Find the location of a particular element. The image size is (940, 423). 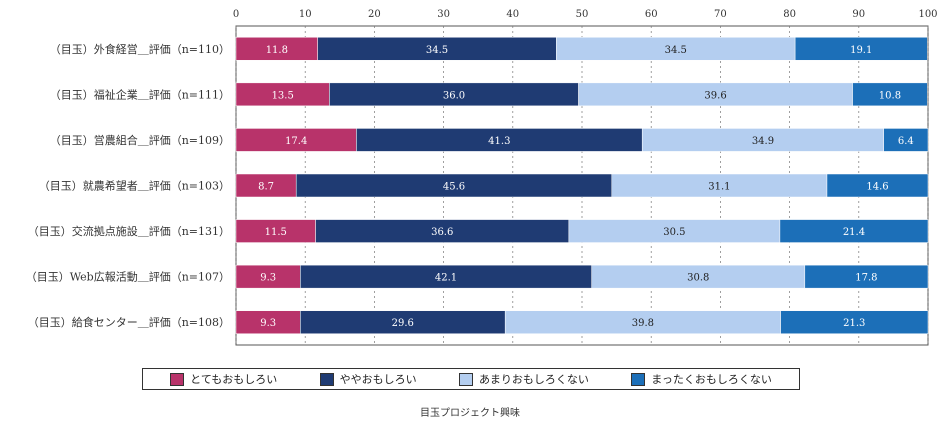

x-tick-label: 20 is located at coordinates (374, 14).